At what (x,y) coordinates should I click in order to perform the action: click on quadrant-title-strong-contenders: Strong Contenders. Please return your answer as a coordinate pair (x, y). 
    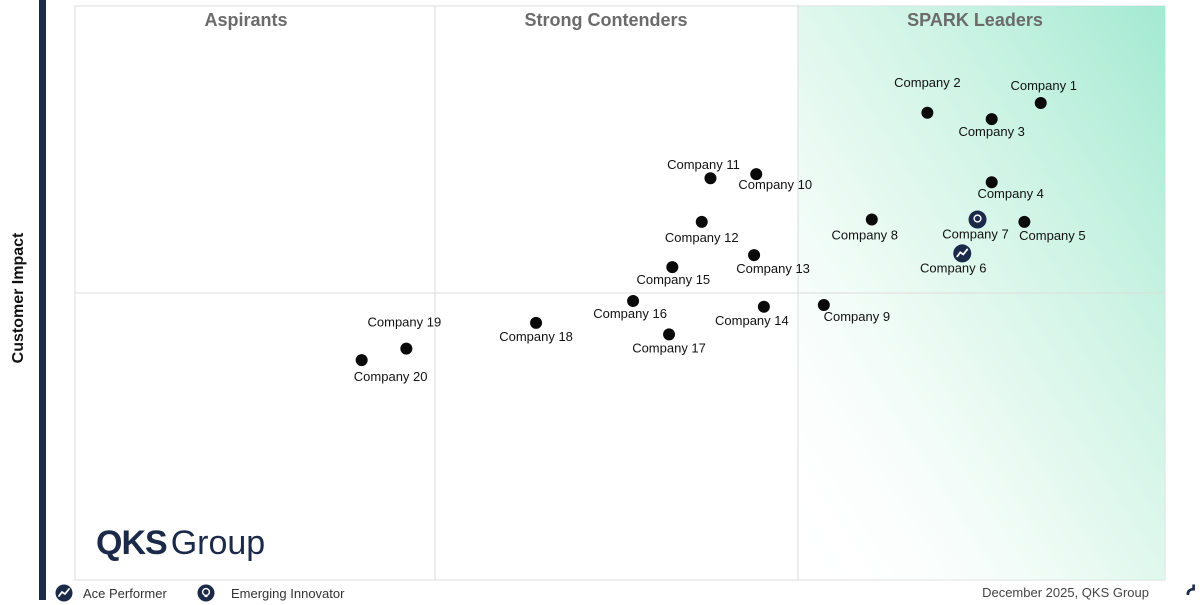
    Looking at the image, I should click on (606, 20).